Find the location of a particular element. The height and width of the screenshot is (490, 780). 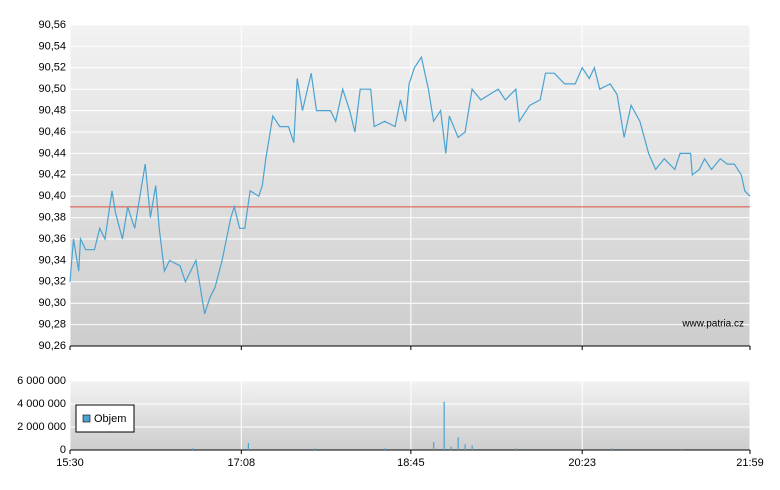

legend-label: Objem is located at coordinates (110, 419).